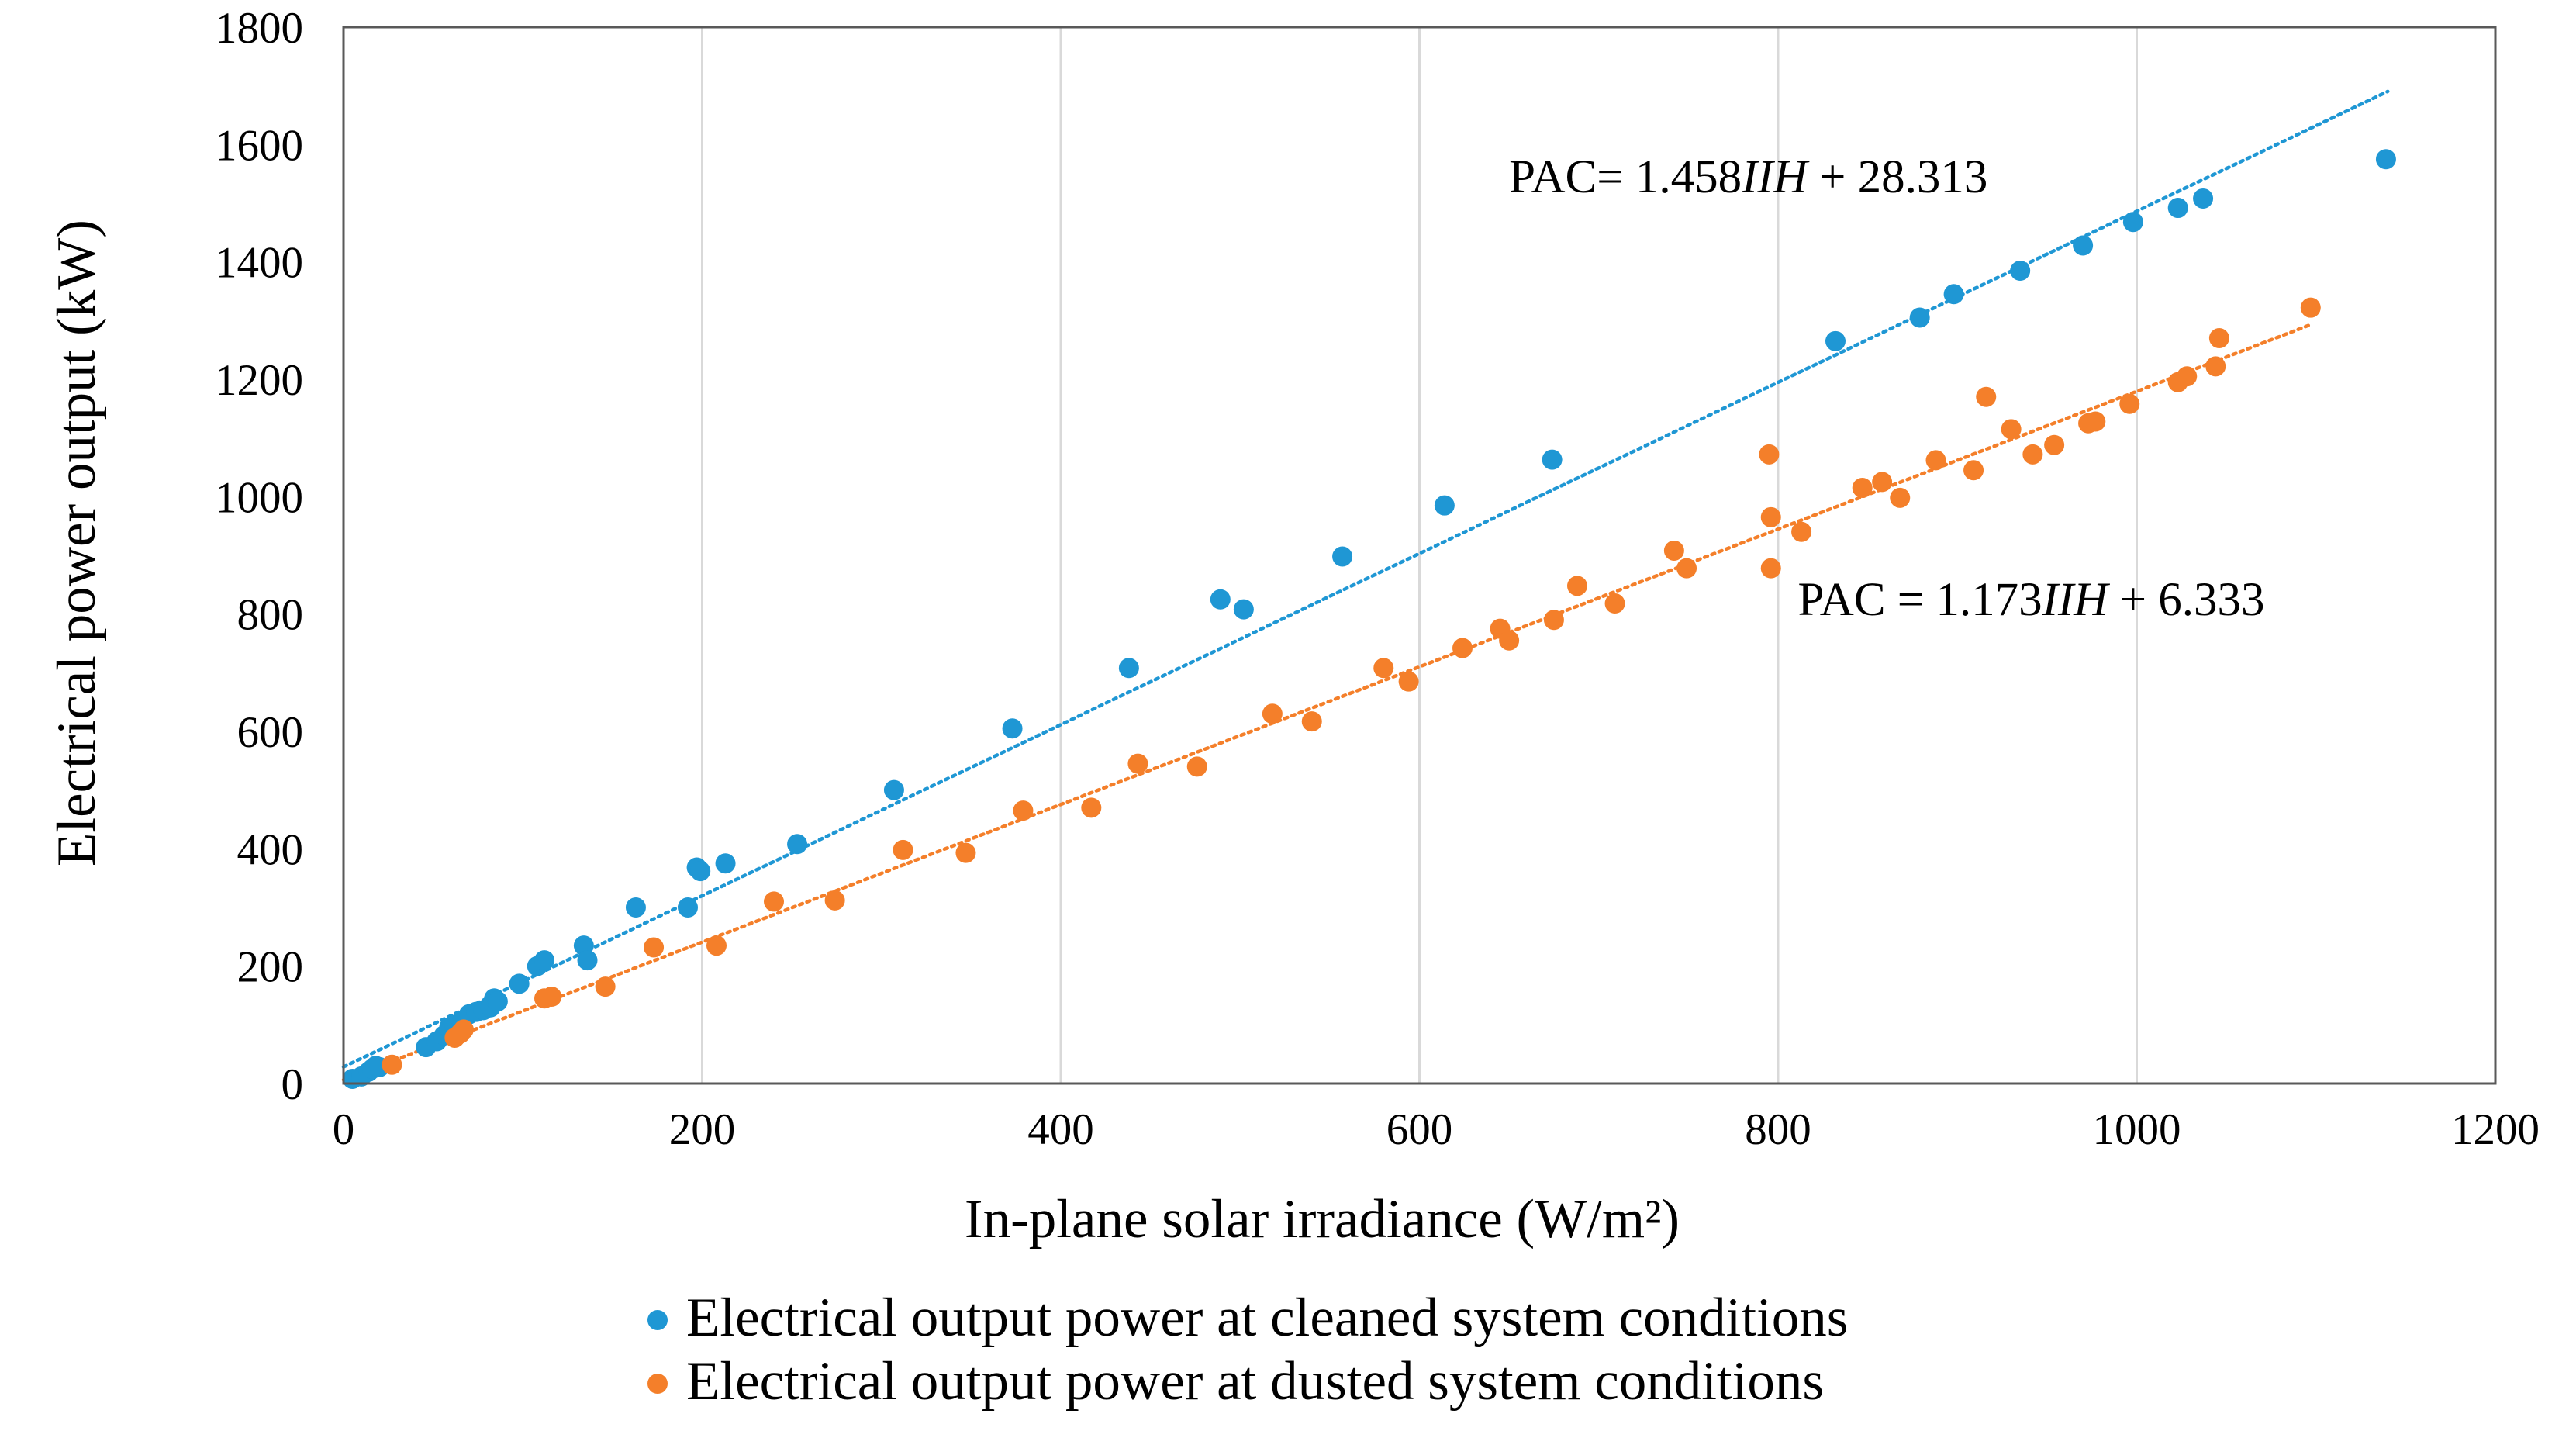 This screenshot has width=2576, height=1431. I want to click on x-tick-label: 400, so click(1060, 1129).